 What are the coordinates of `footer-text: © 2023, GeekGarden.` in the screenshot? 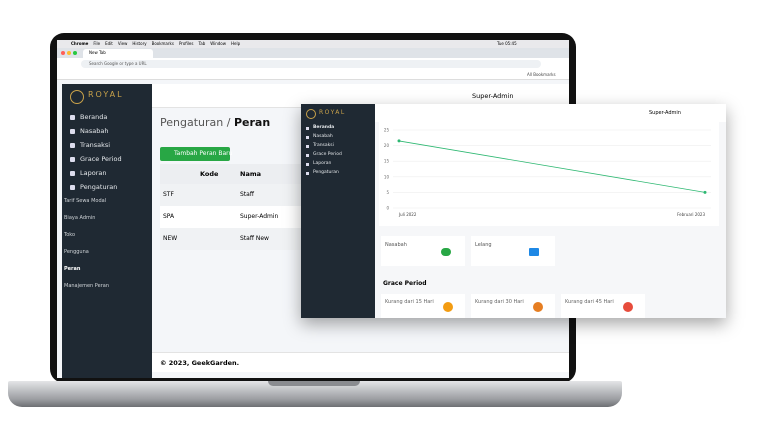 It's located at (200, 363).